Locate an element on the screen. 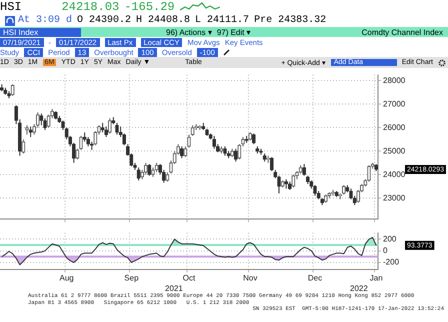  text: At 3:09 d is located at coordinates (45, 20).